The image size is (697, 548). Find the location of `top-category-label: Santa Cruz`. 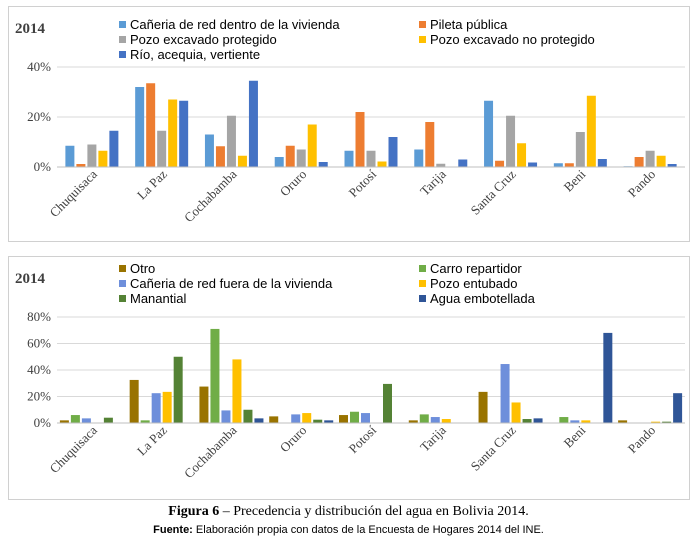

top-category-label: Santa Cruz is located at coordinates (492, 191).